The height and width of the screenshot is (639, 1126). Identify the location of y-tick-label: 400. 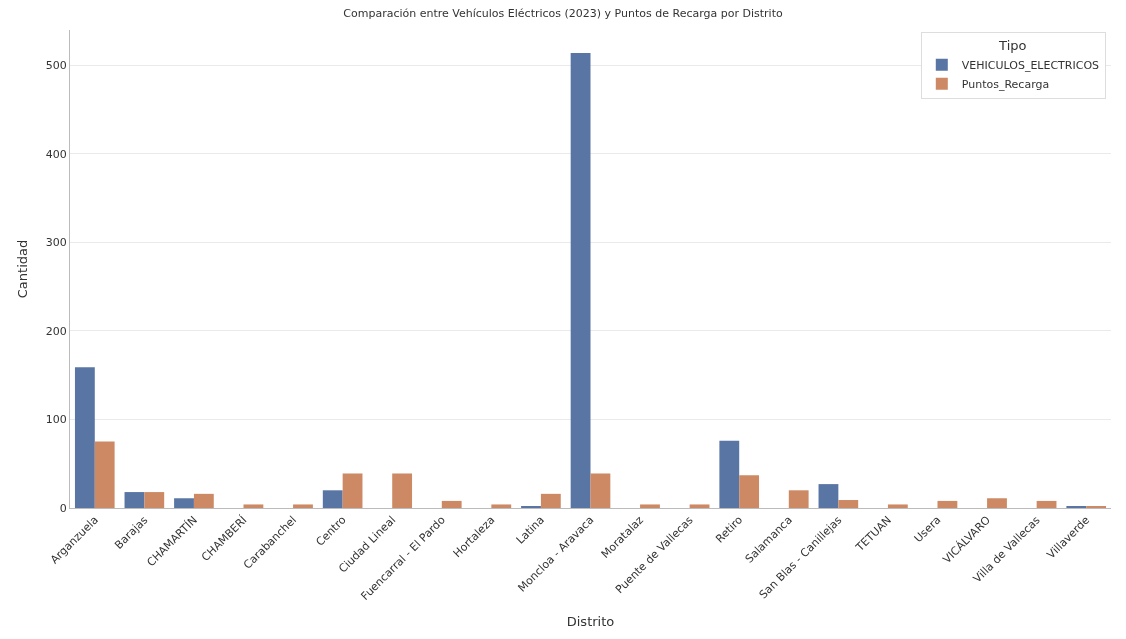
(56, 154).